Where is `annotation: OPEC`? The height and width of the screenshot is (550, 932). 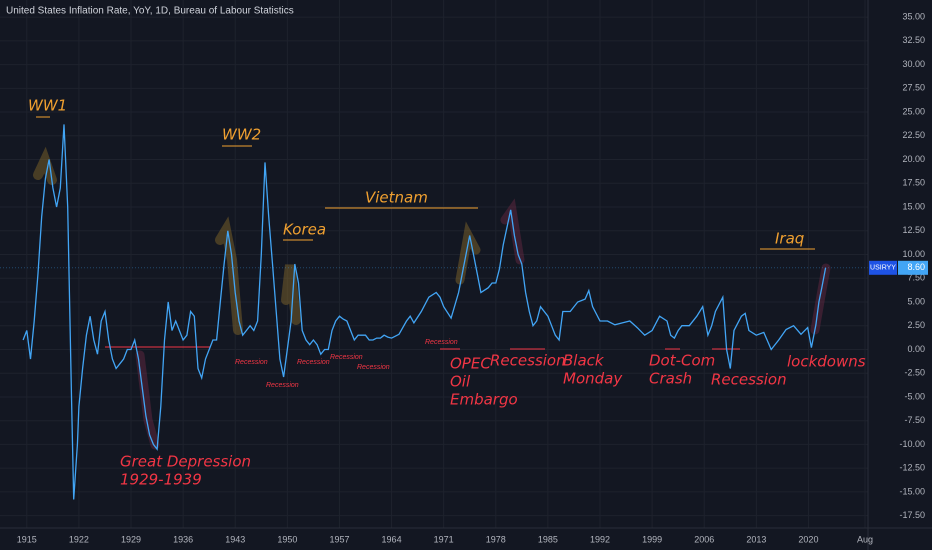 annotation: OPEC is located at coordinates (470, 364).